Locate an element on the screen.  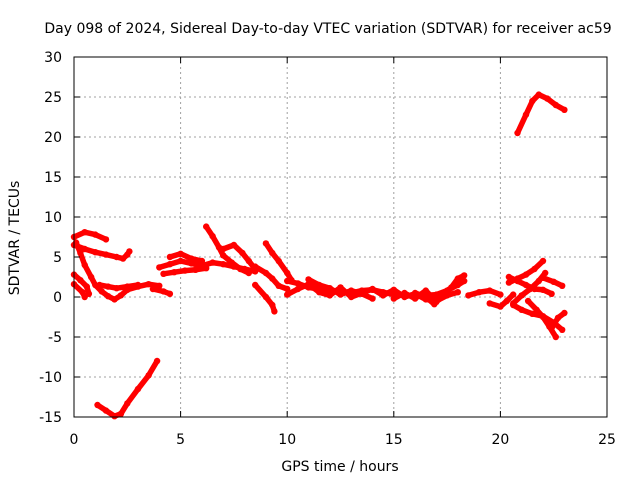
y-tick-label: -10 is located at coordinates (50, 378).